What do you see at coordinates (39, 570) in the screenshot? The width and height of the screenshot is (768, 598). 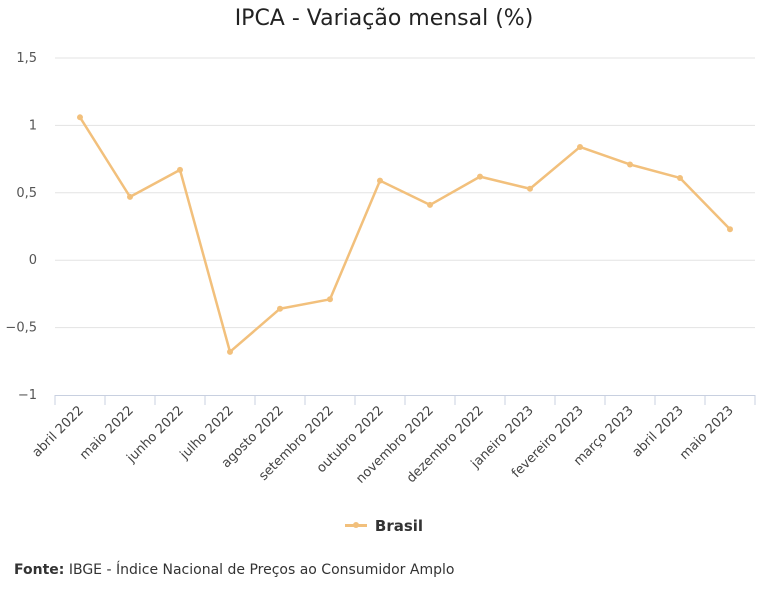 I see `source-label: Fonte:` at bounding box center [39, 570].